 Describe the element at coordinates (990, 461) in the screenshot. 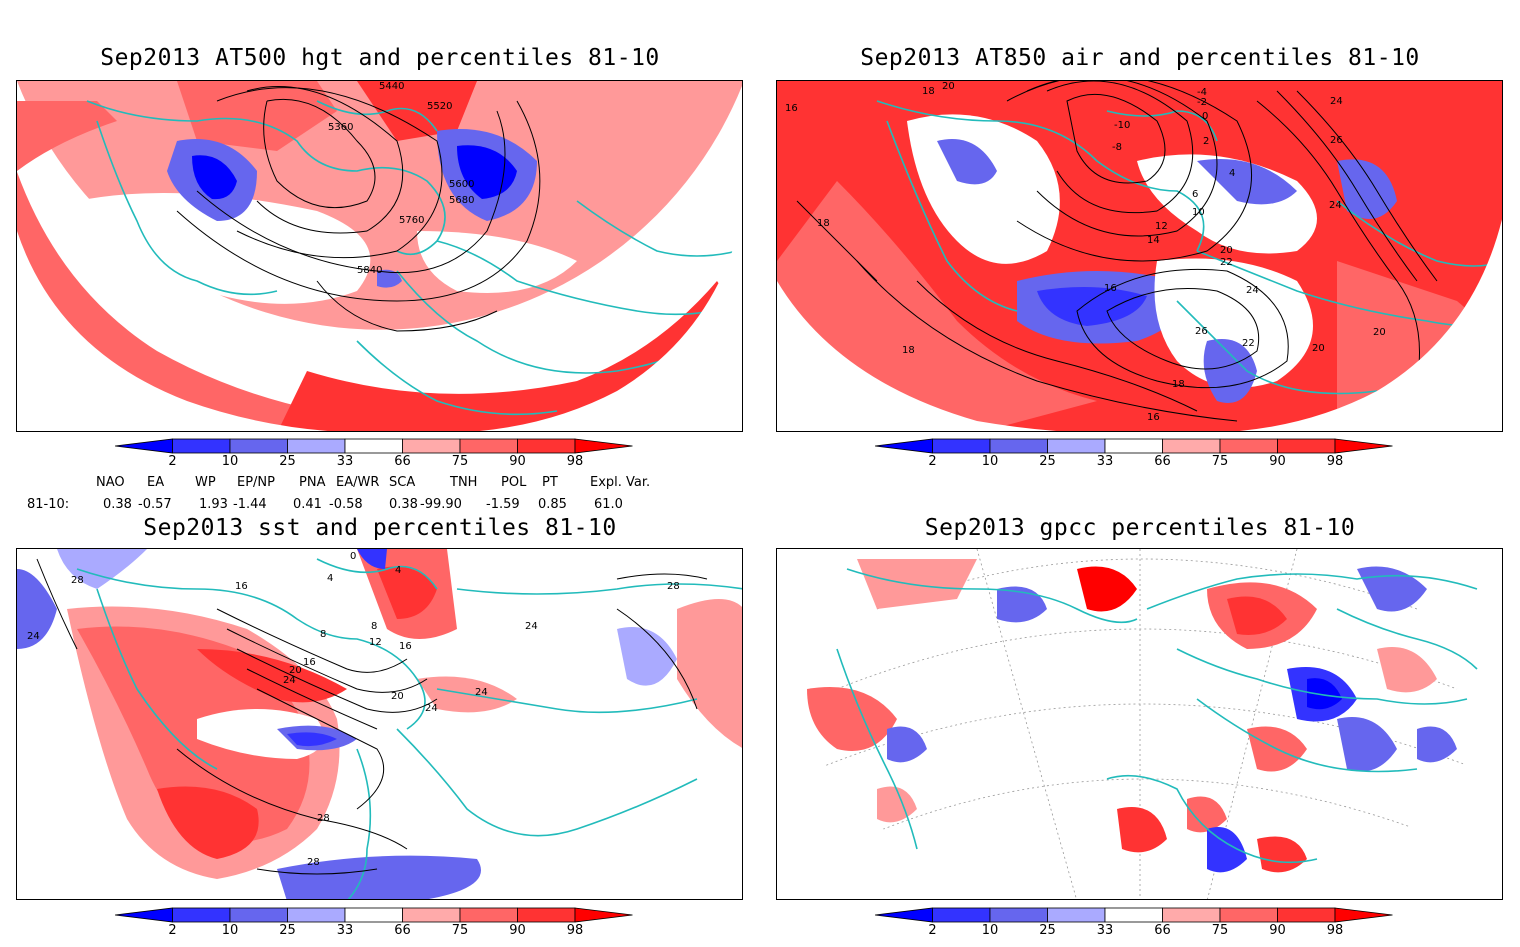

I see `colorbar-label: 10` at that location.